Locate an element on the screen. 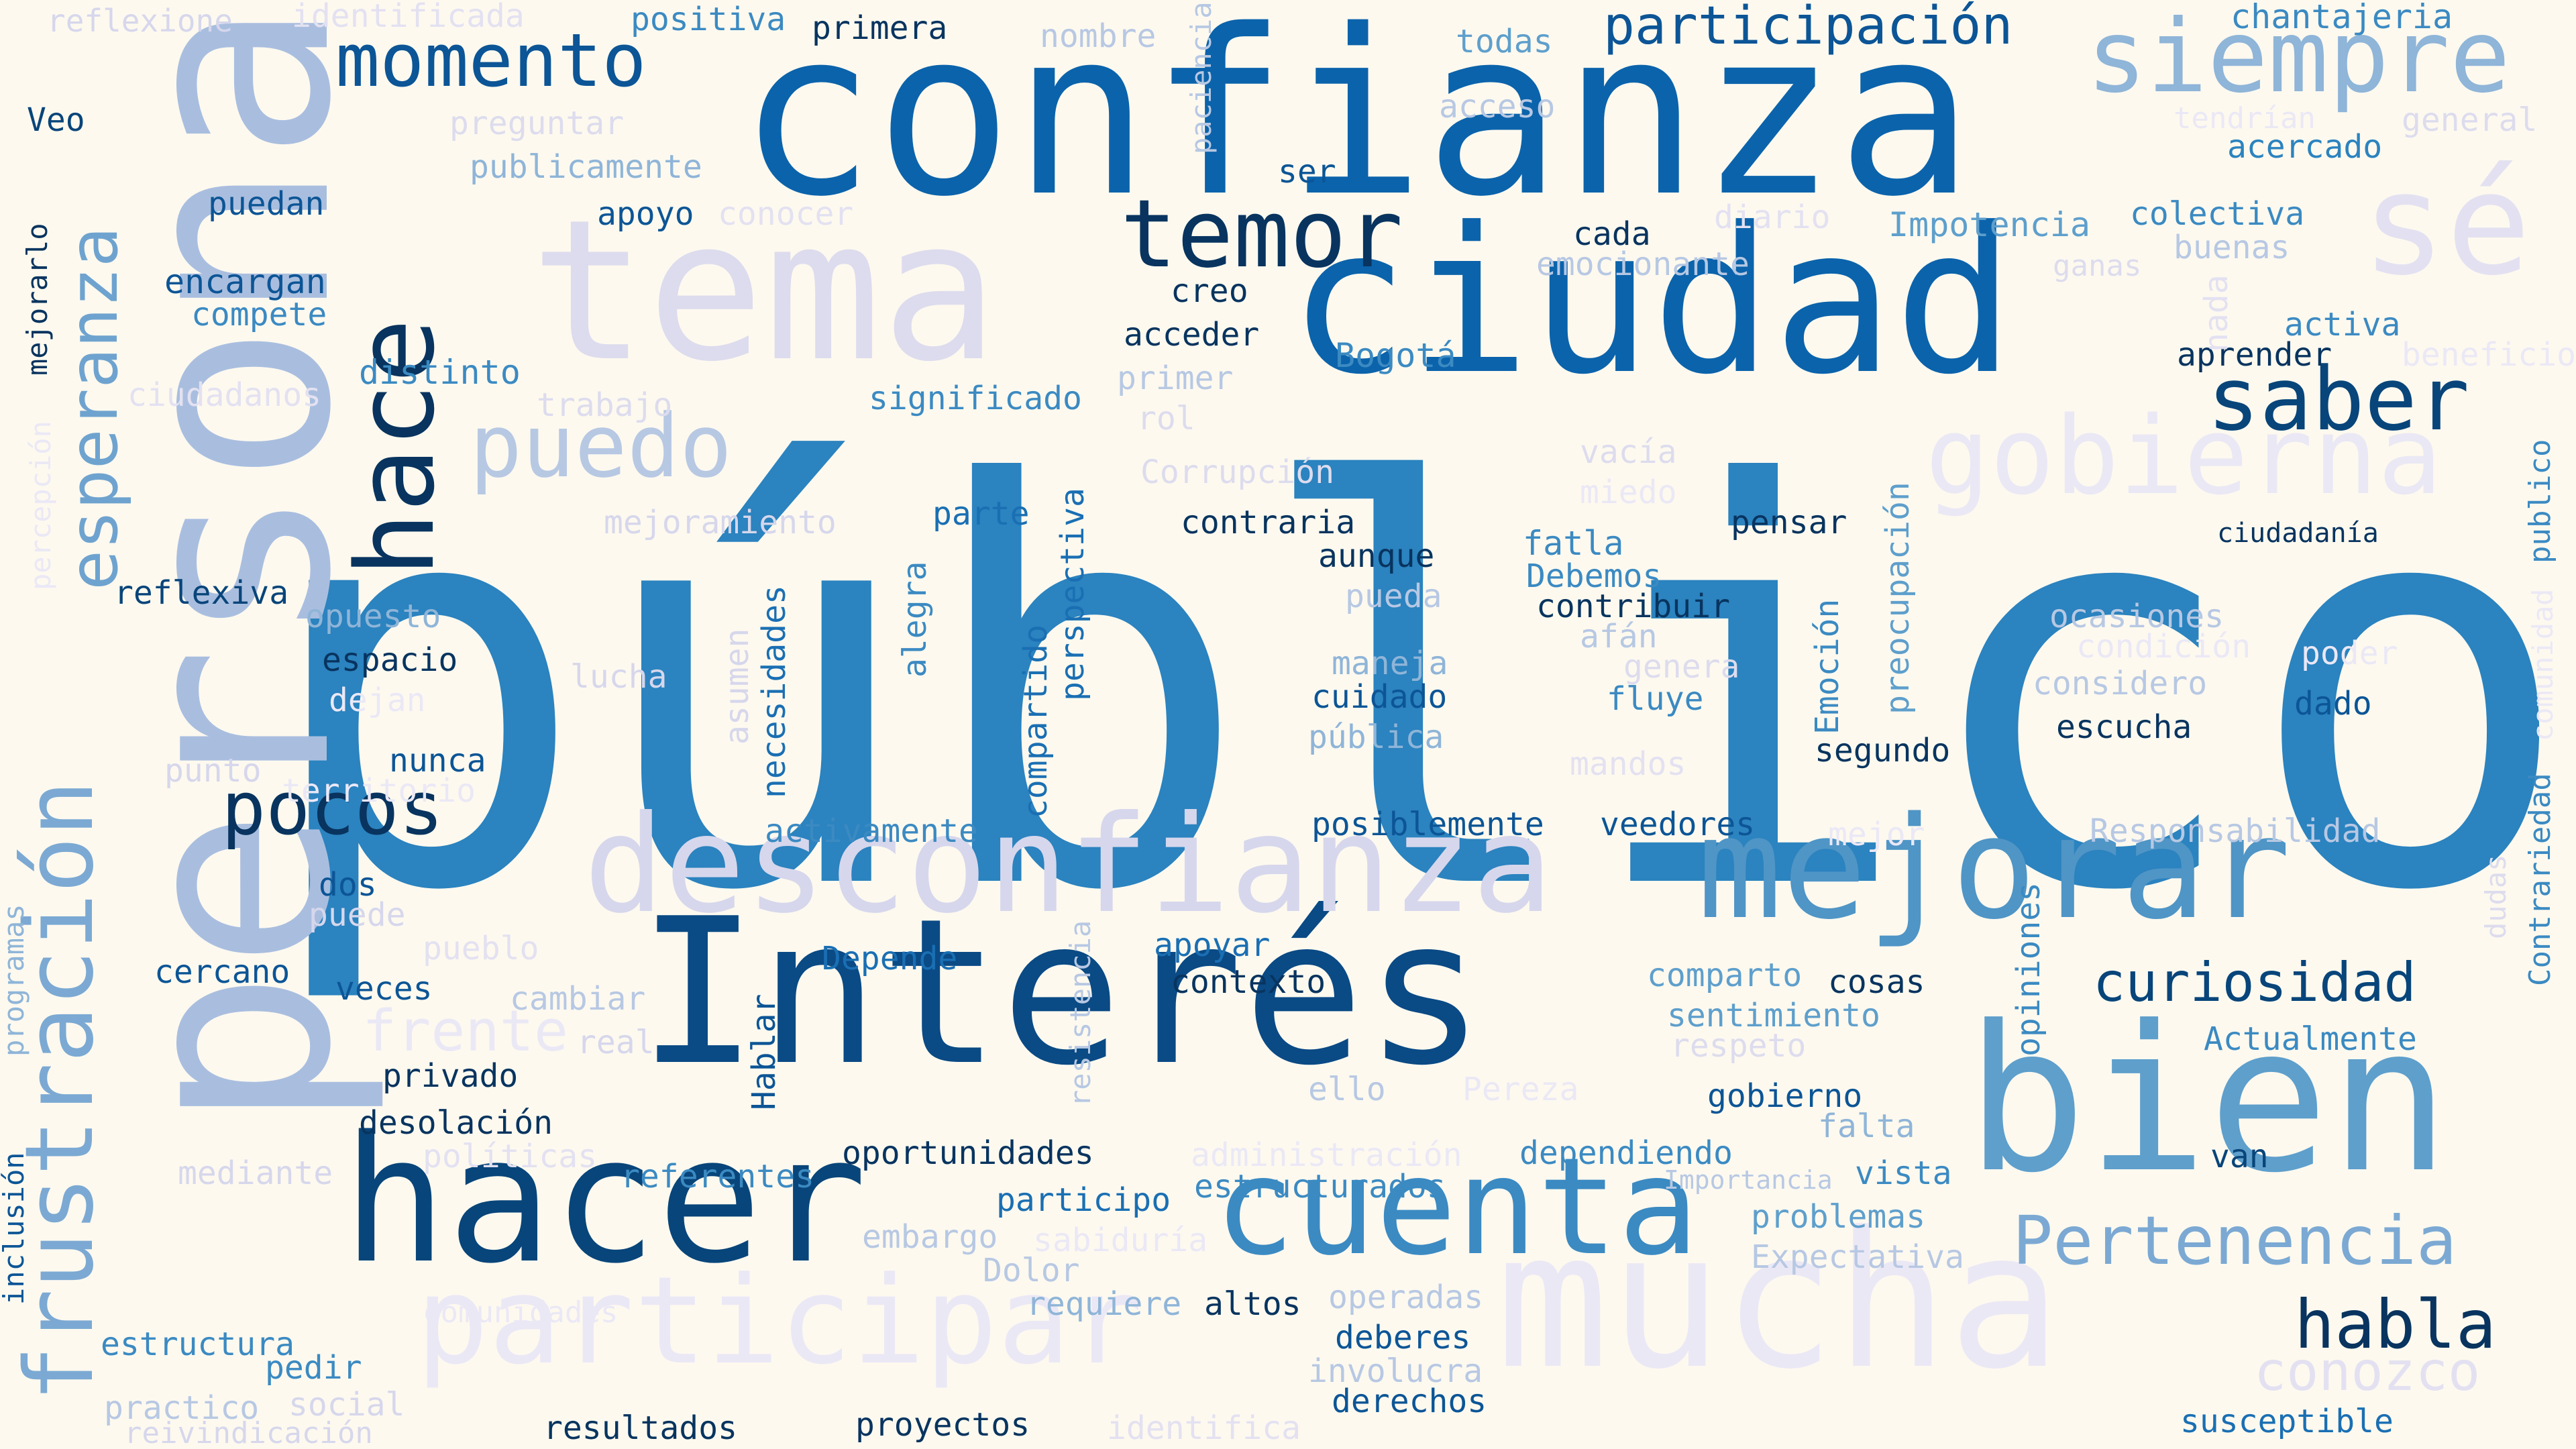  word-pedir: pedir is located at coordinates (313, 1368).